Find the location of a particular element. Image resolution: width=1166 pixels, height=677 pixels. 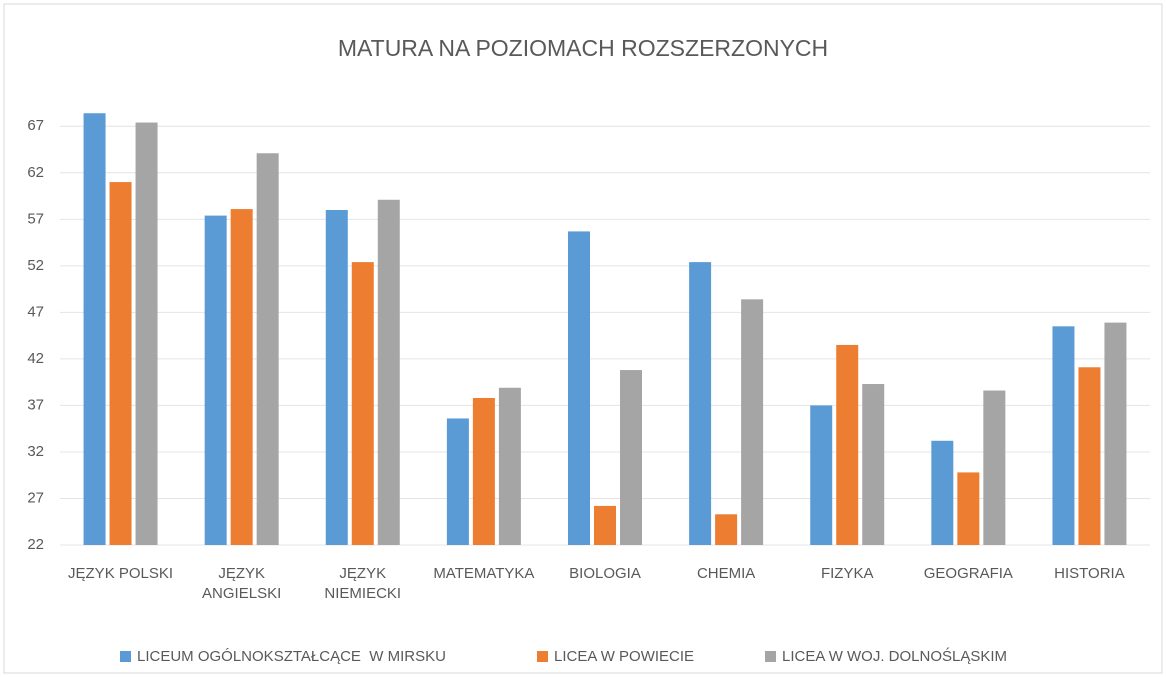

y-tick-label: 62 is located at coordinates (35, 172).